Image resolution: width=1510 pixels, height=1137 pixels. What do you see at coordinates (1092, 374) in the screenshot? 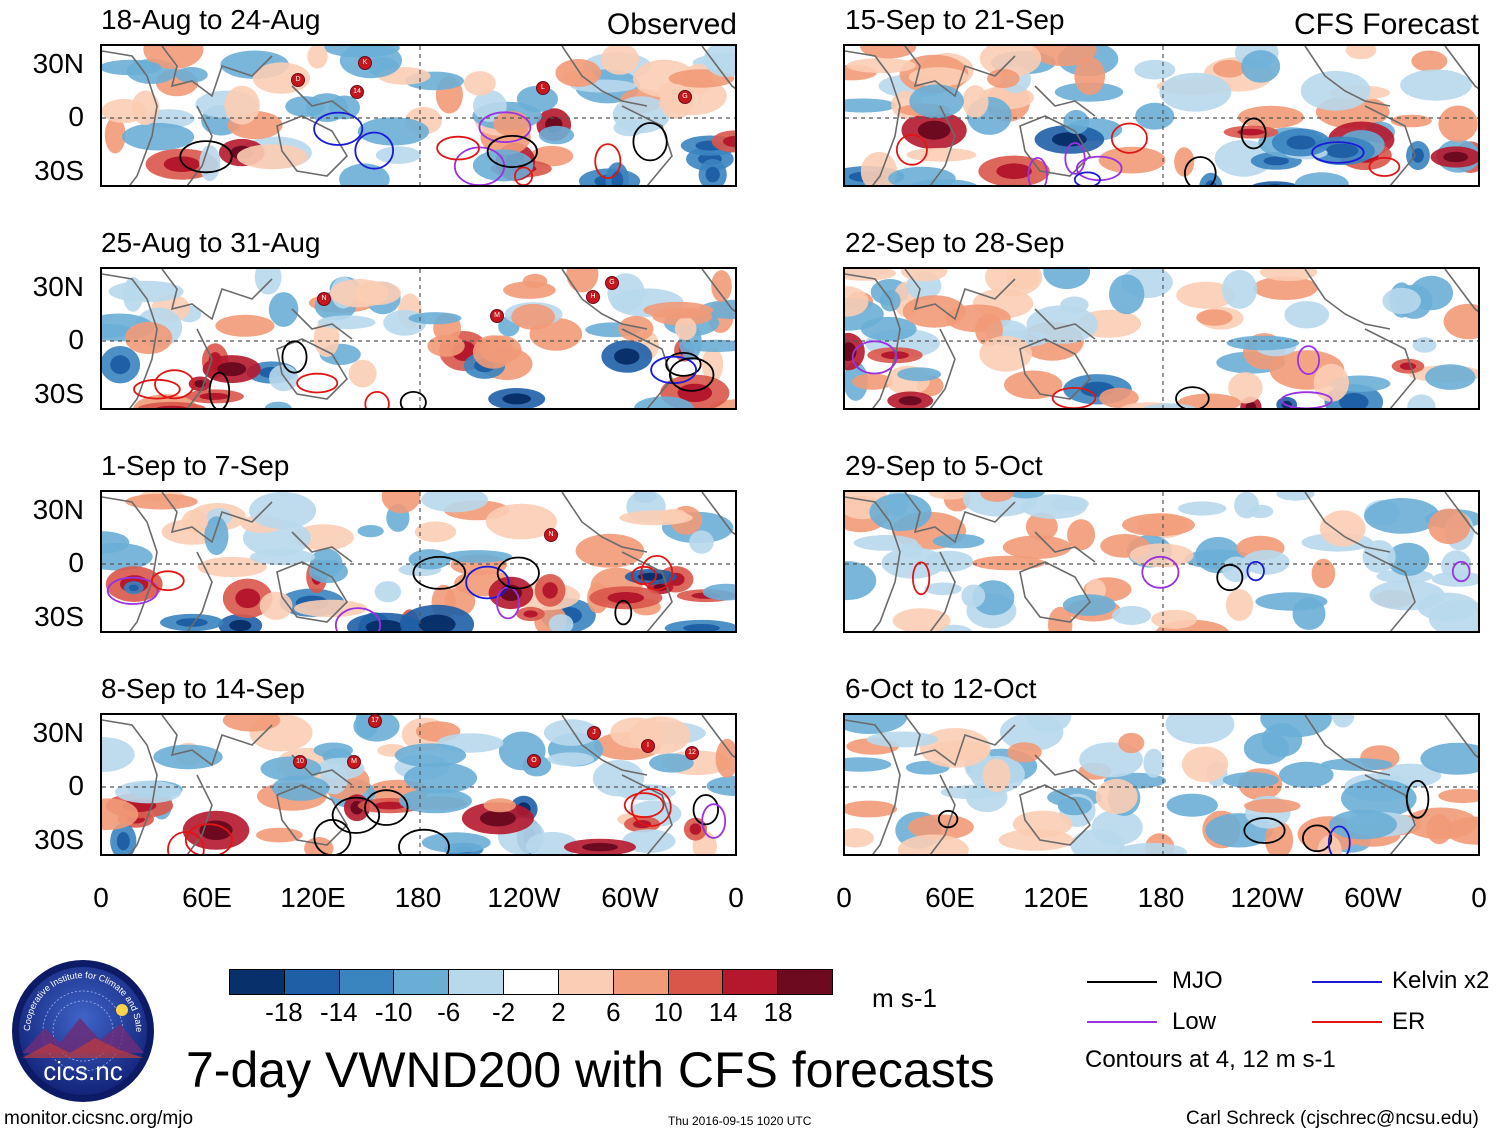
I see `wave-contours` at bounding box center [1092, 374].